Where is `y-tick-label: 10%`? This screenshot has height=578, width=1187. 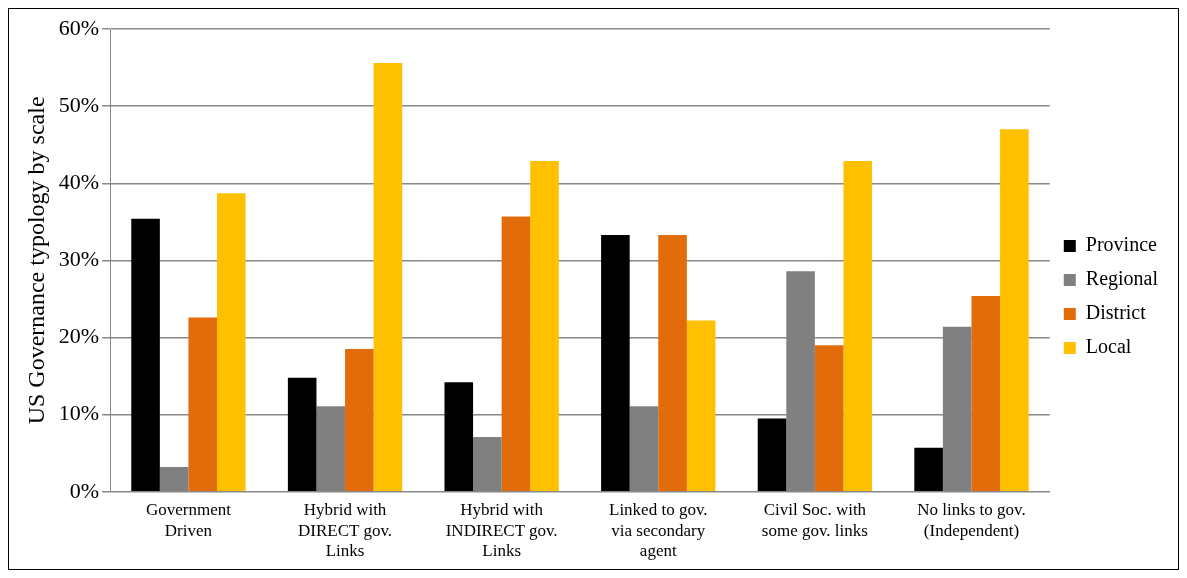 y-tick-label: 10% is located at coordinates (79, 413).